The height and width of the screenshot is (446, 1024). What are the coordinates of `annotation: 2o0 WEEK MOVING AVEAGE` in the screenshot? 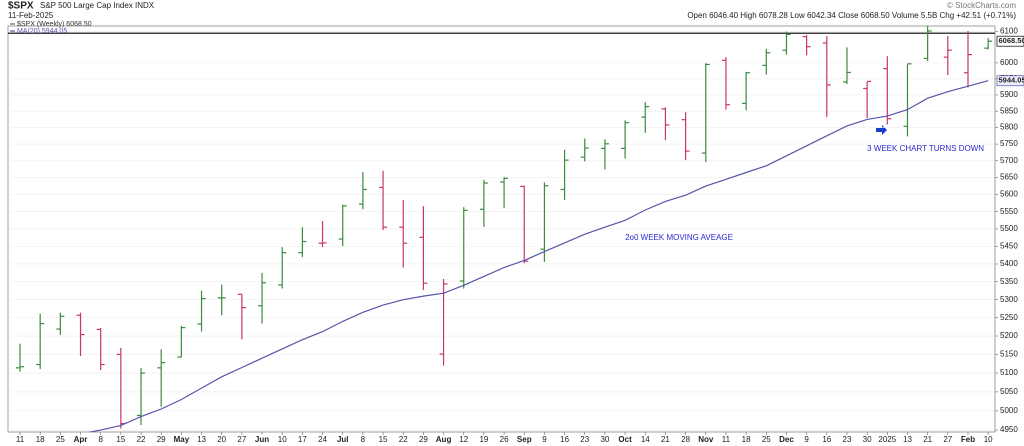 It's located at (679, 237).